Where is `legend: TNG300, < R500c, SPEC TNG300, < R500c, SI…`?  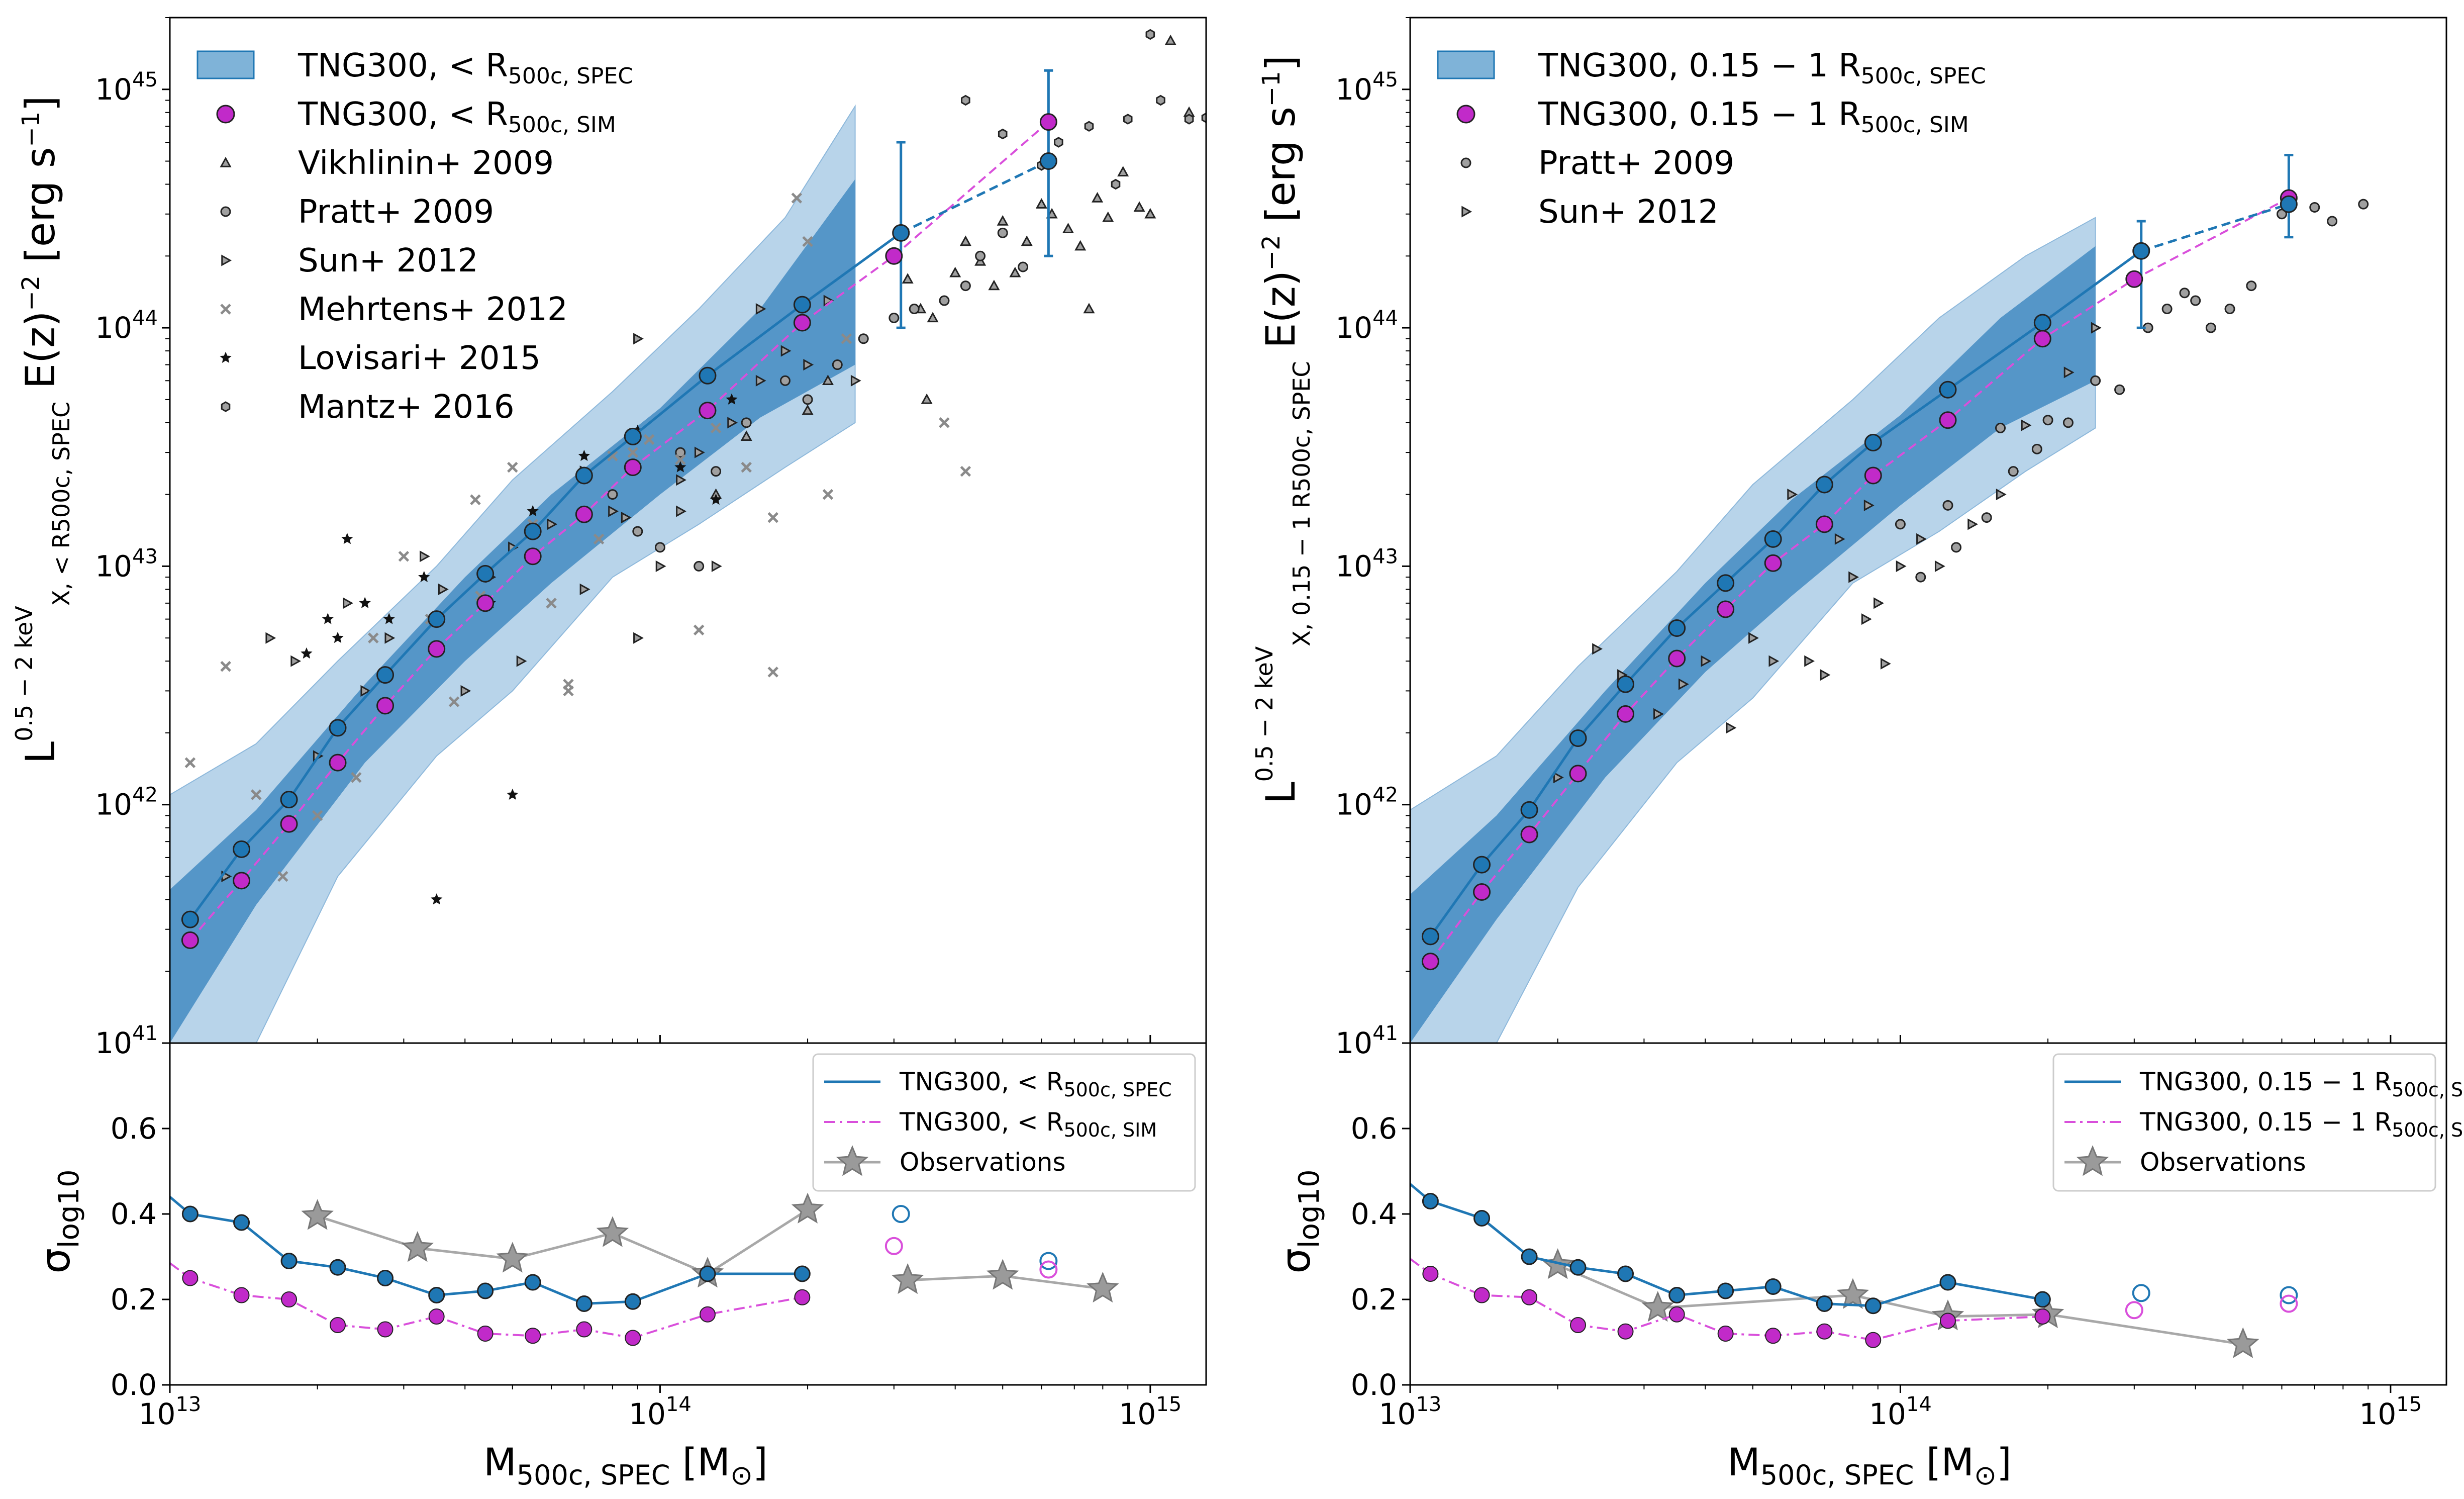
legend: TNG300, < R500c, SPEC TNG300, < R500c, SI… is located at coordinates (415, 236).